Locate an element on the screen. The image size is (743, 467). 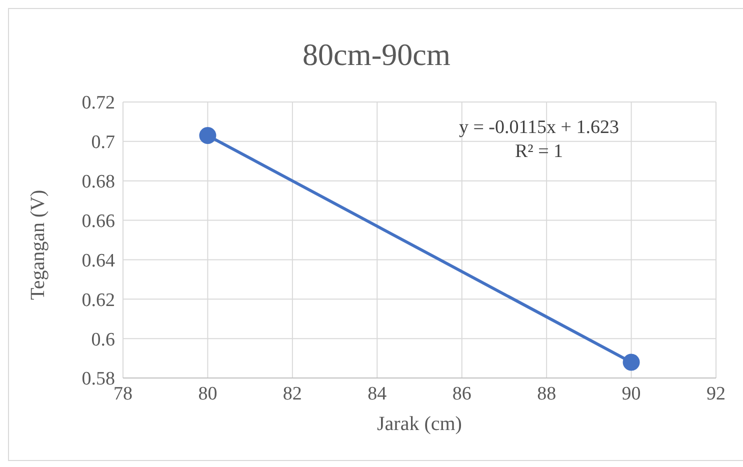
x-tick-label: 82 is located at coordinates (292, 393).